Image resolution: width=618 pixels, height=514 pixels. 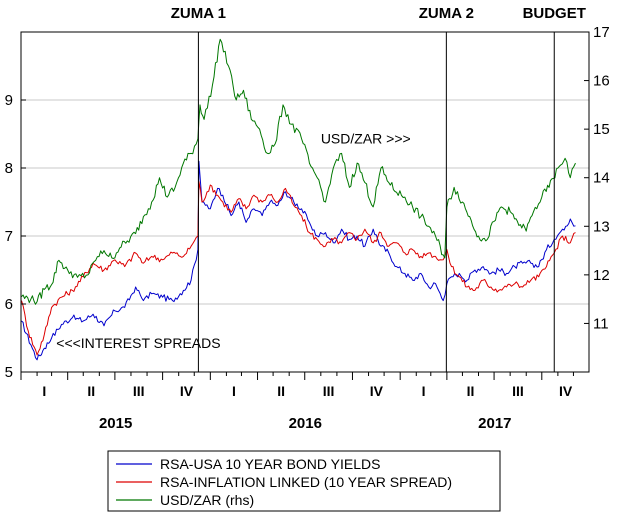 I want to click on left-tick-label: 8, so click(x=9, y=168).